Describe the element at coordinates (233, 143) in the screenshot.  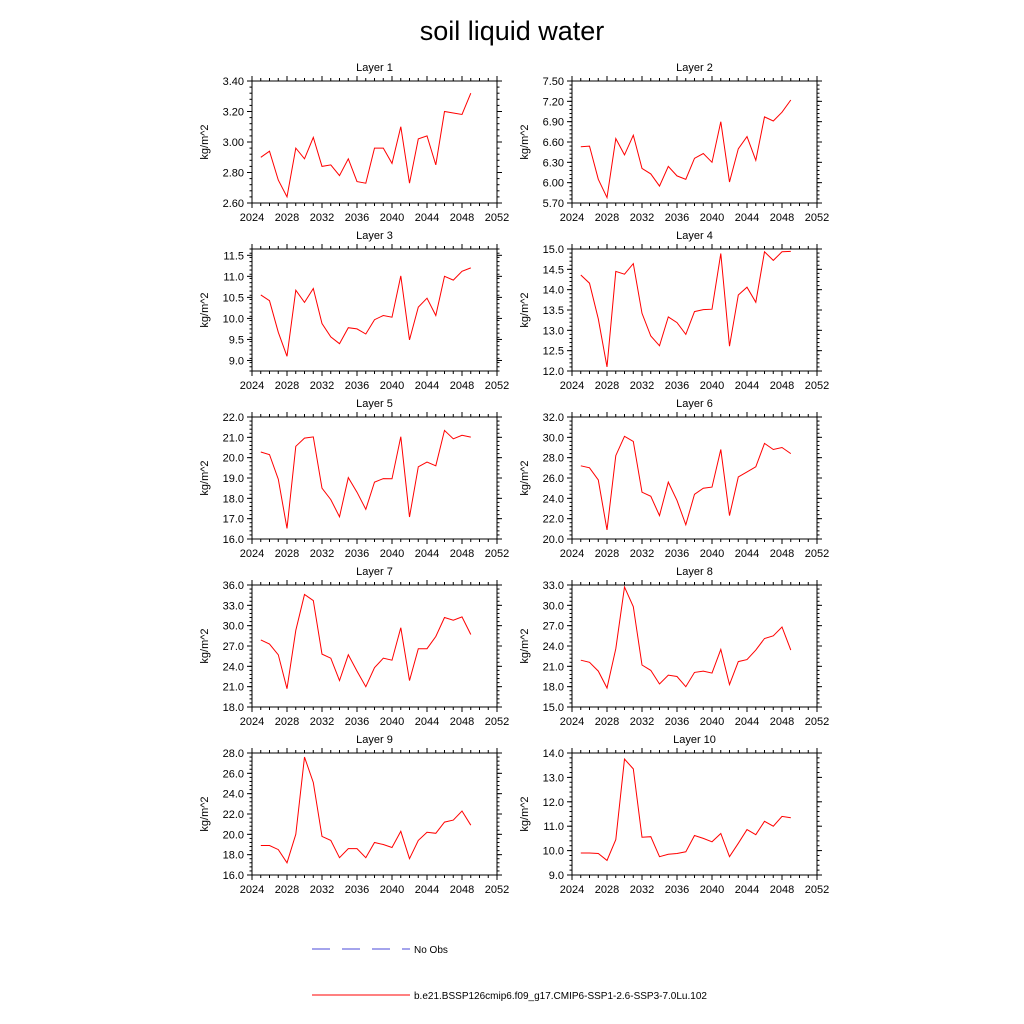
I see `y-tick-label: 3.00` at that location.